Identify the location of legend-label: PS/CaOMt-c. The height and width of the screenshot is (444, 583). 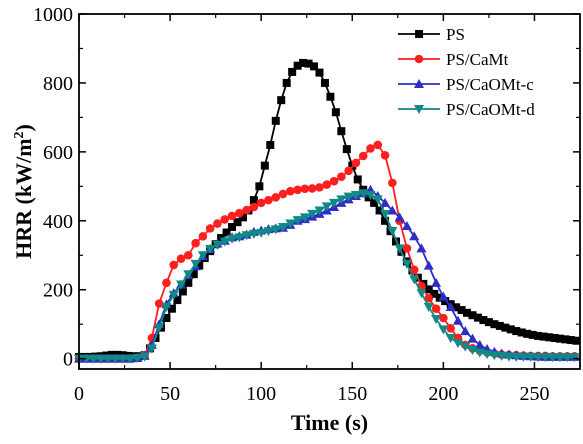
(490, 84).